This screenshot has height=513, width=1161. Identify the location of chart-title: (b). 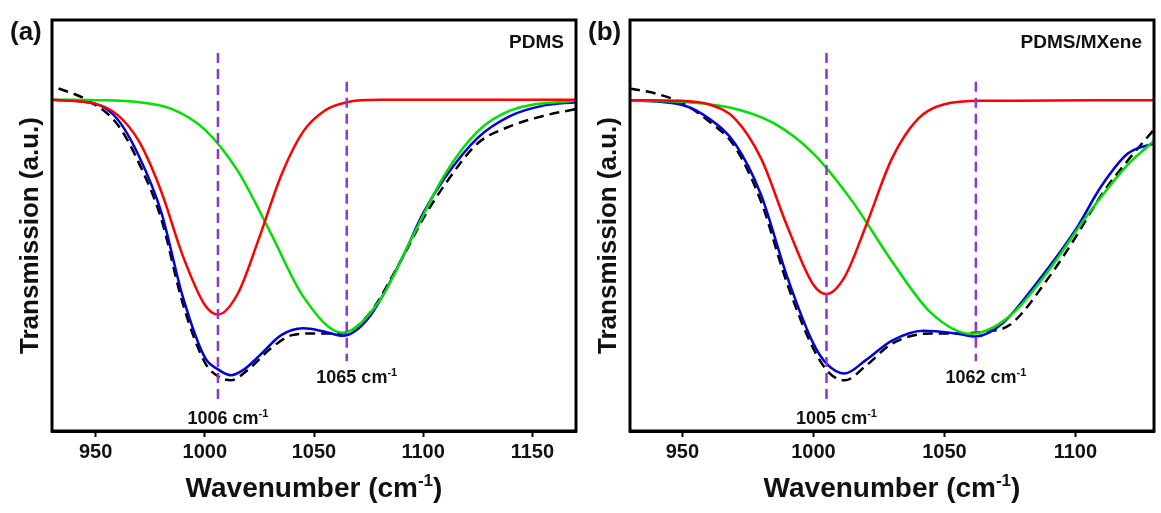
(605, 31).